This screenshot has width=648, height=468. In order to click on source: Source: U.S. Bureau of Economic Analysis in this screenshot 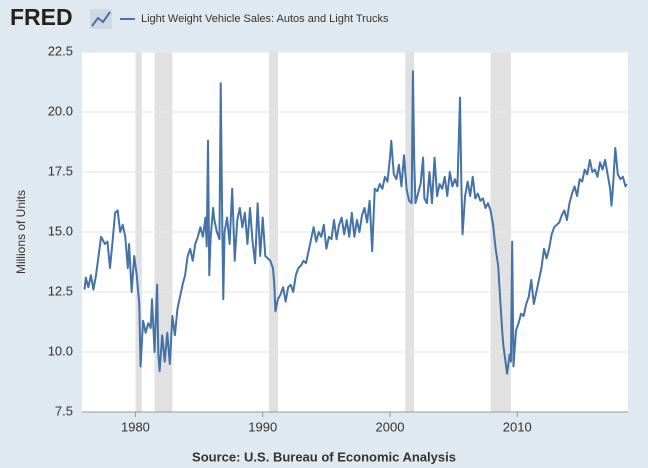, I will do `click(324, 456)`.